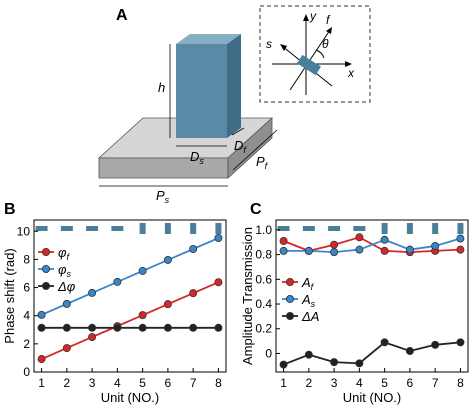 Image resolution: width=474 pixels, height=409 pixels. What do you see at coordinates (188, 115) in the screenshot?
I see `dimension-lines` at bounding box center [188, 115].